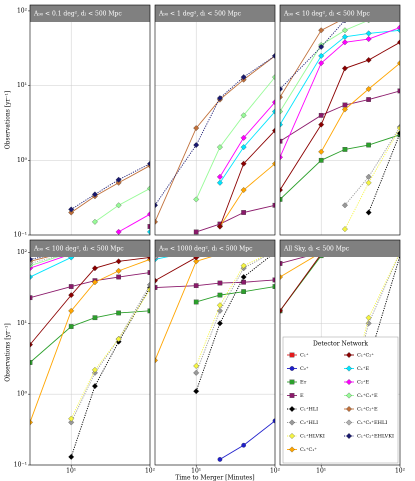  Describe the element at coordinates (22, 252) in the screenshot. I see `y-tick-label: 10²` at that location.